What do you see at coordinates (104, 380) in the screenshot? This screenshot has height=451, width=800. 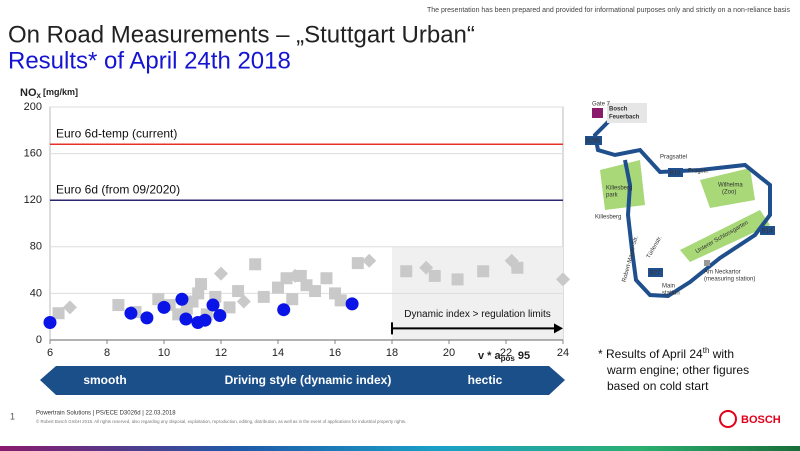 I see `band-left: smooth` at bounding box center [104, 380].